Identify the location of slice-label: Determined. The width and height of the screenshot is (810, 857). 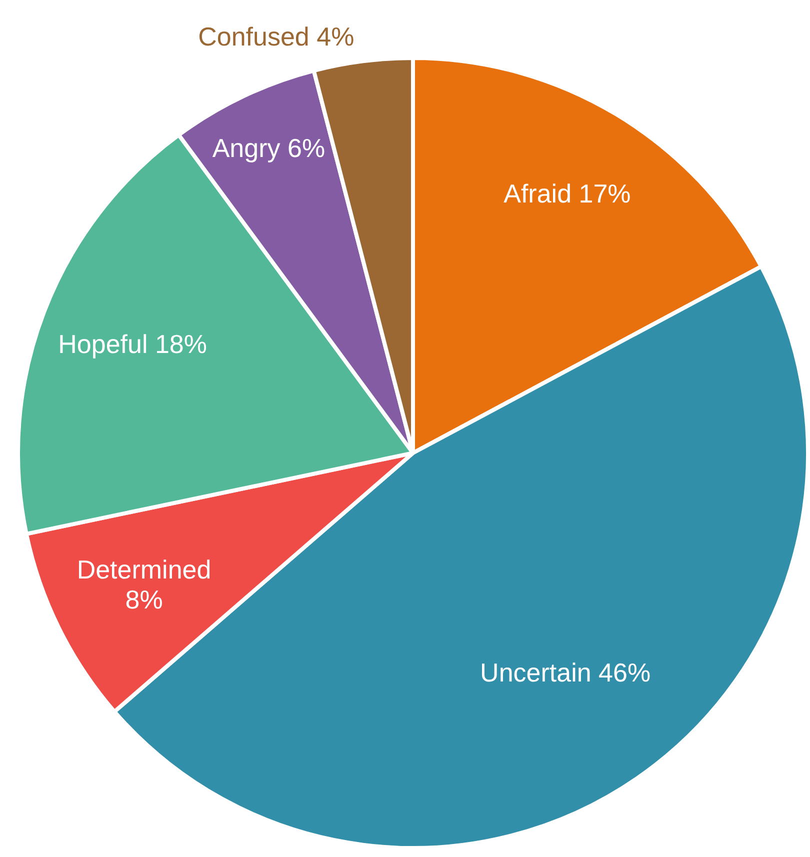
(144, 569).